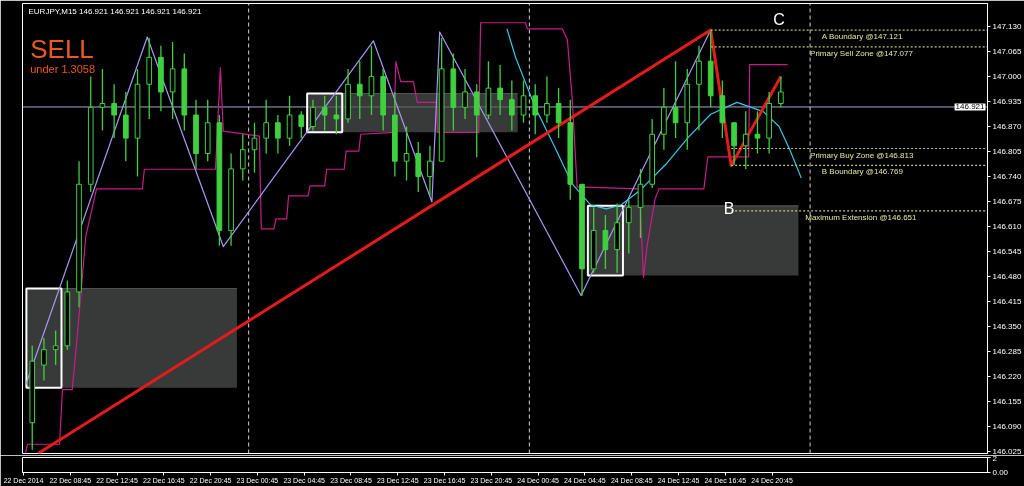 The width and height of the screenshot is (1024, 486). What do you see at coordinates (1007, 227) in the screenshot?
I see `y-tick-label: 146.610` at bounding box center [1007, 227].